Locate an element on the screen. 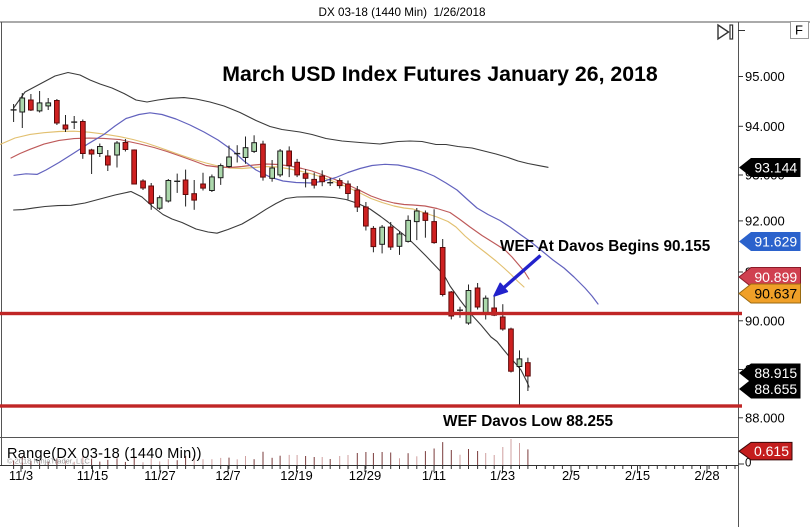 This screenshot has width=810, height=532. svg-text: WEF Davos Low 88.255 is located at coordinates (528, 421).